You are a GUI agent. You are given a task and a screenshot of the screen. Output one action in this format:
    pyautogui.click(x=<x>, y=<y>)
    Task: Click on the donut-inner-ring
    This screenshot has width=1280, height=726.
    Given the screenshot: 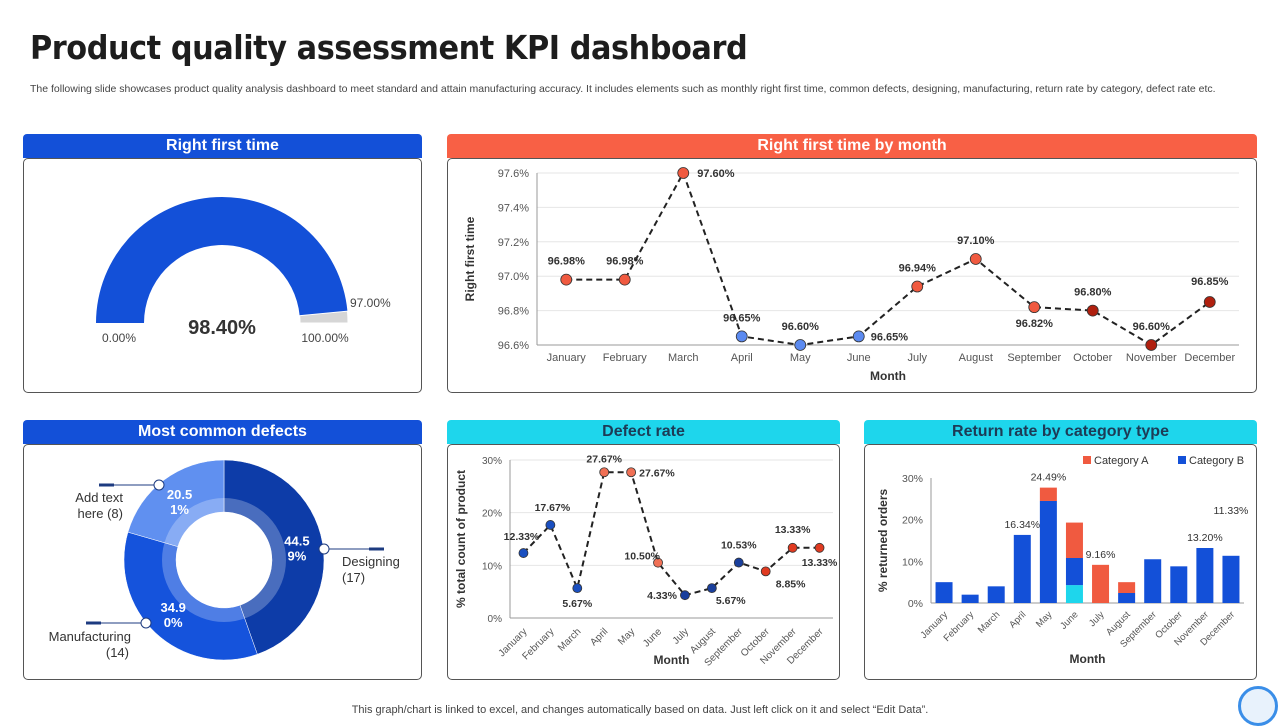 What is the action you would take?
    pyautogui.click(x=224, y=560)
    